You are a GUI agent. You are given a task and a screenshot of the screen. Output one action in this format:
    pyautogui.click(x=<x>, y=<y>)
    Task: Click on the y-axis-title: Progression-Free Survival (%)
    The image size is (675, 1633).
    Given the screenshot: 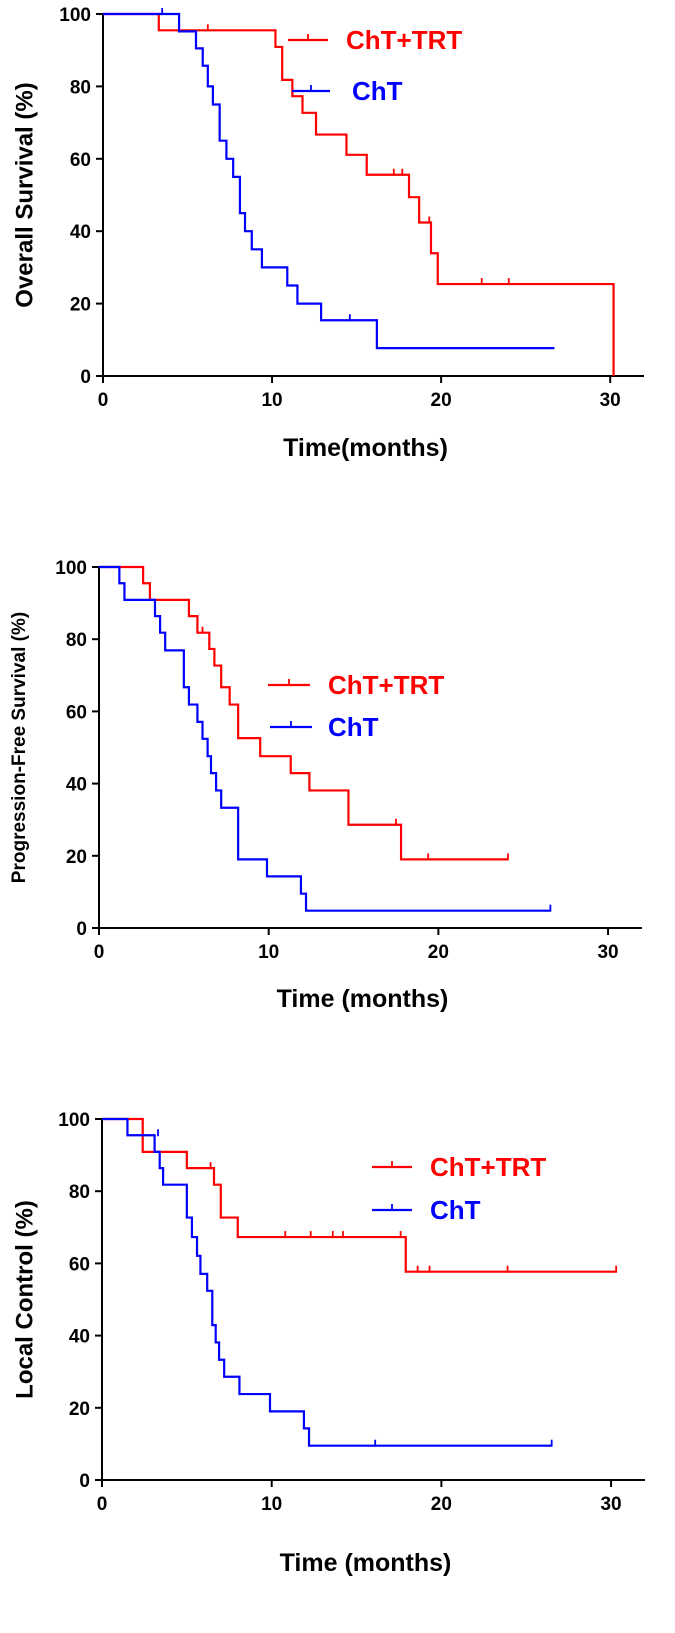 What is the action you would take?
    pyautogui.click(x=19, y=747)
    